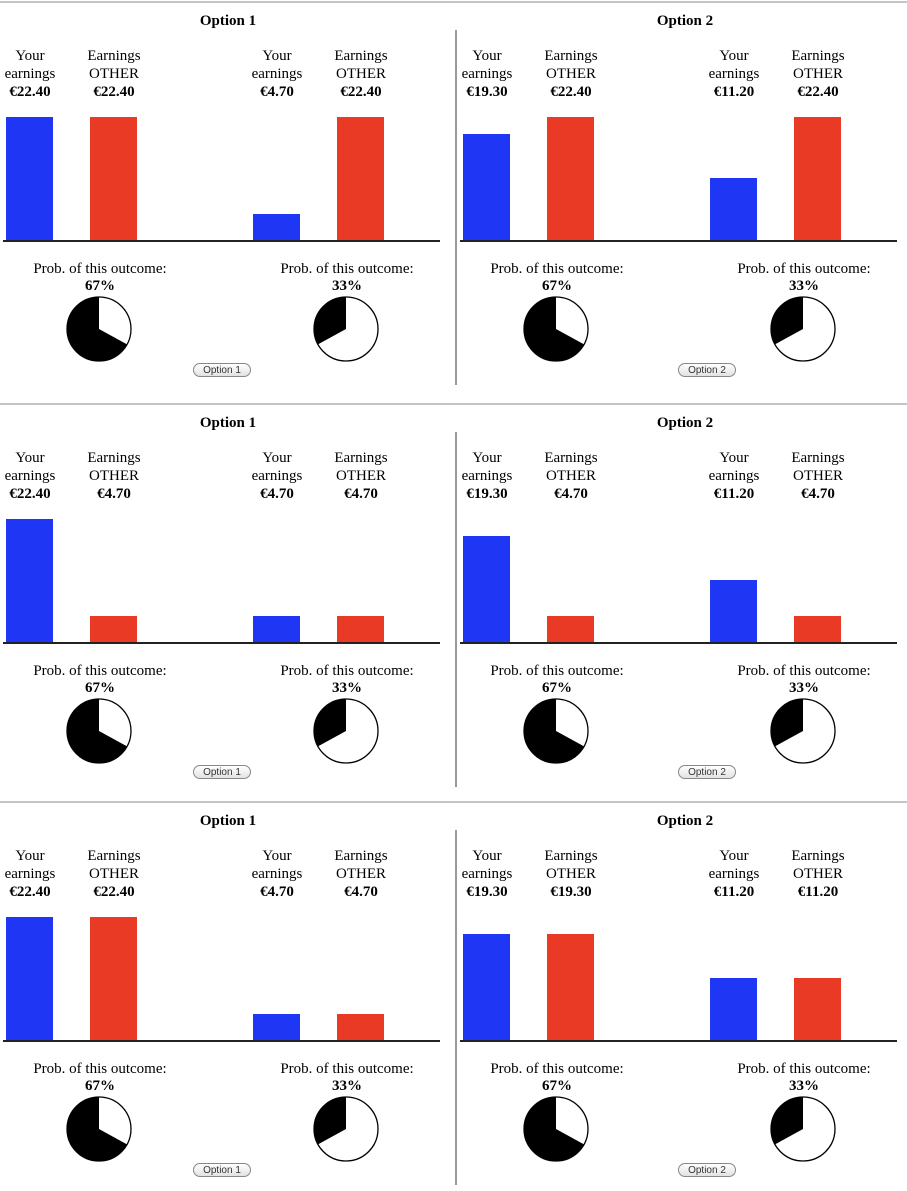  Describe the element at coordinates (347, 688) in the screenshot. I see `probability-value: 33%` at that location.